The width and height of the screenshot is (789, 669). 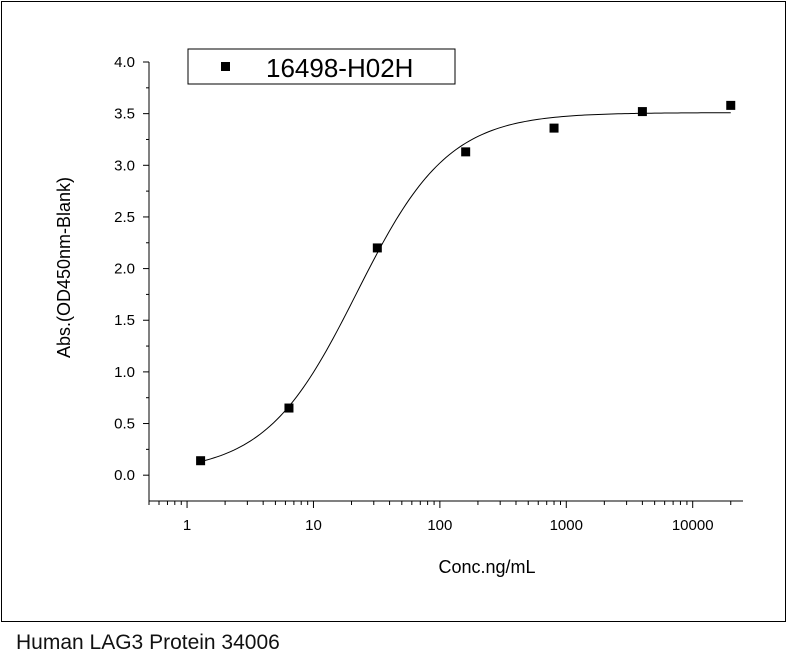 I want to click on x-axis-title: Conc.ng/mL, so click(x=486, y=567).